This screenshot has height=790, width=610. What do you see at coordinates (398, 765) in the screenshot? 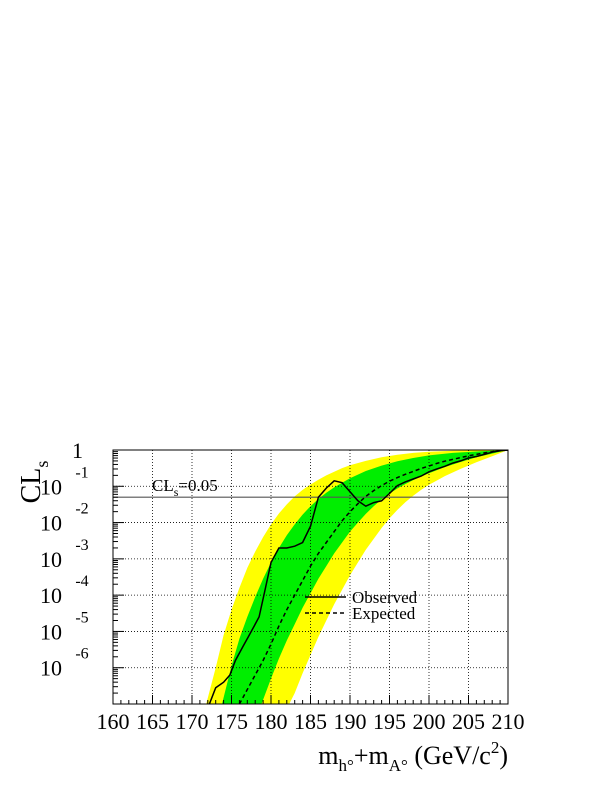
I see `x-axis-label-sub2: A°` at bounding box center [398, 765].